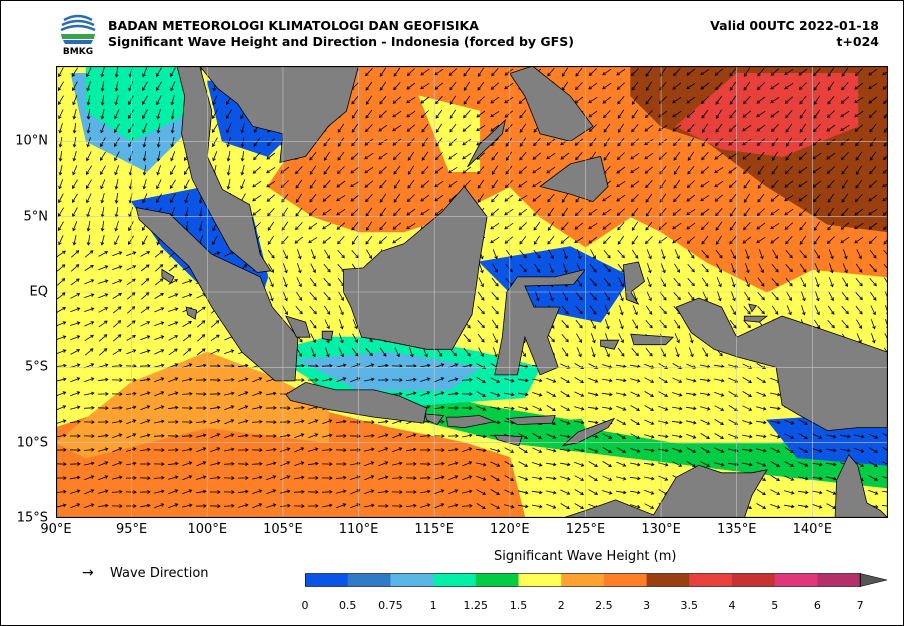 The height and width of the screenshot is (626, 904). What do you see at coordinates (625, 580) in the screenshot?
I see `colorbar-segment` at bounding box center [625, 580].